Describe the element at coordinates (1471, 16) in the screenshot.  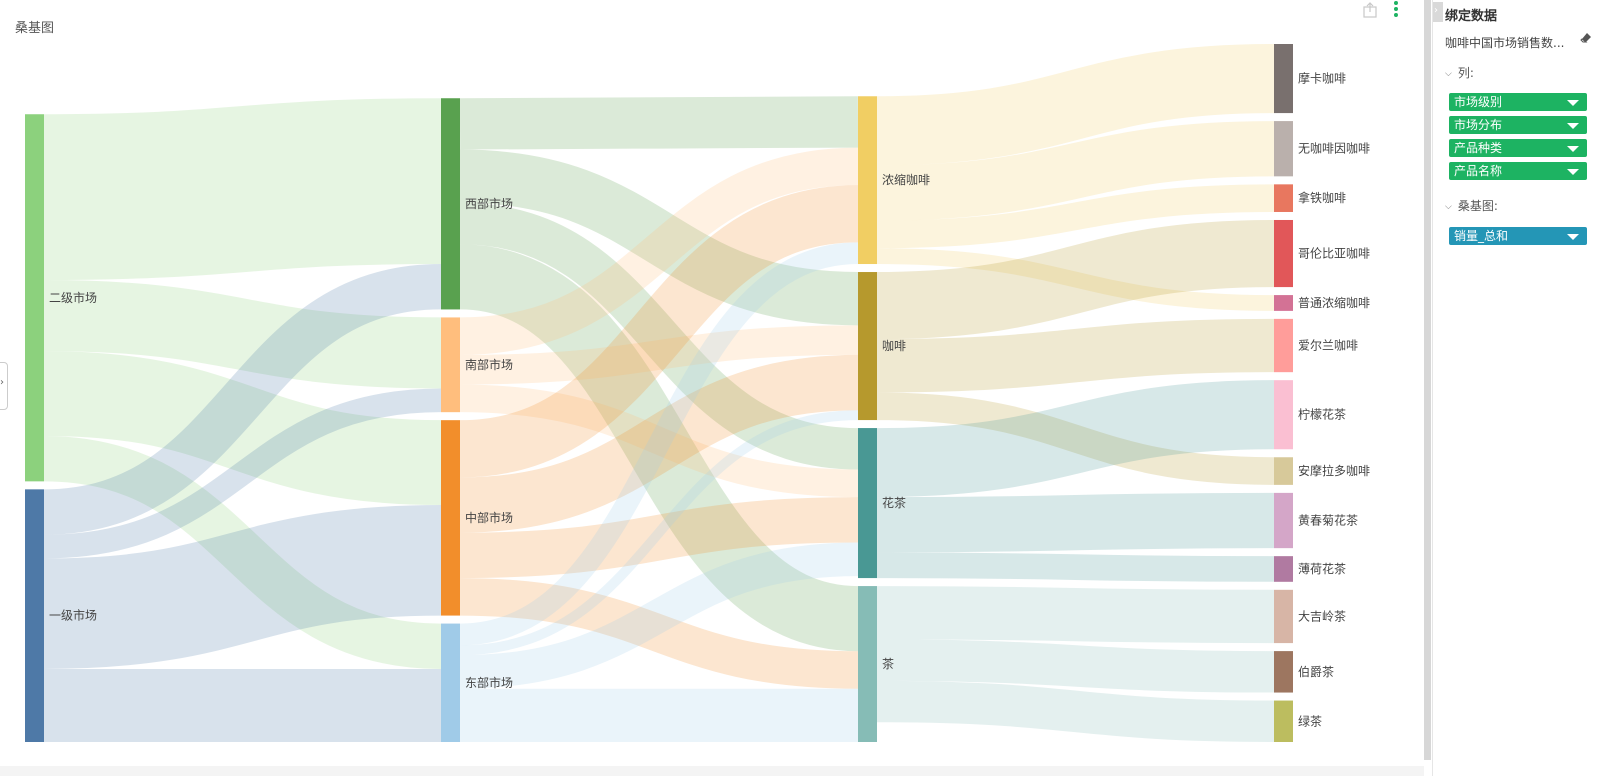
I see `panel-title: 绑定数据` at that location.